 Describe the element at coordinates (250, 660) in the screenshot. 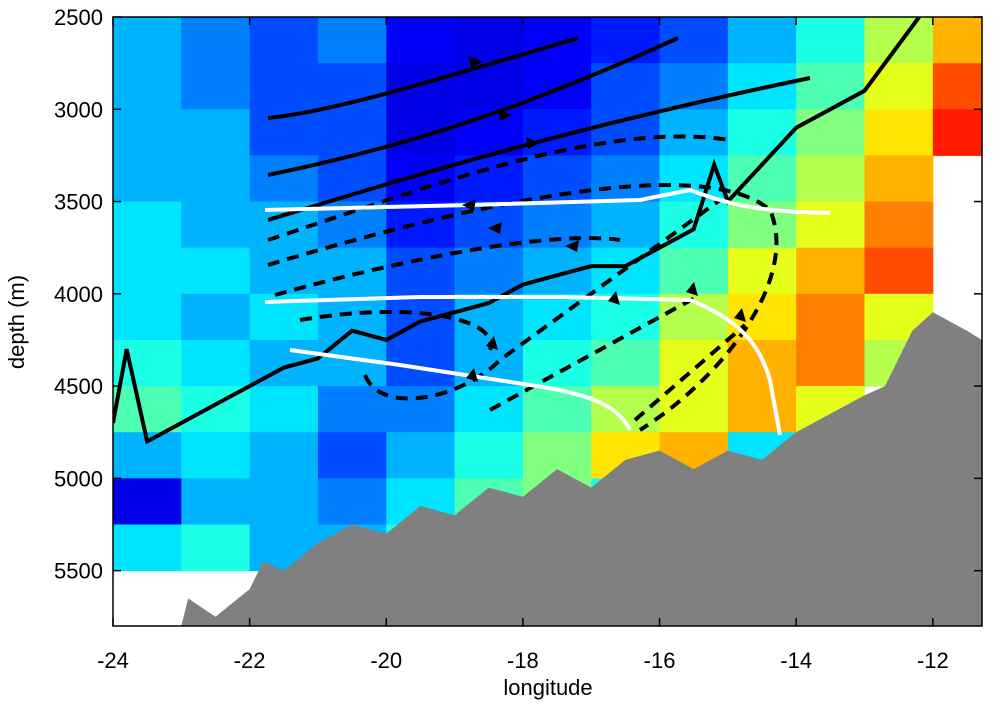

I see `x-tick-label: -22` at that location.